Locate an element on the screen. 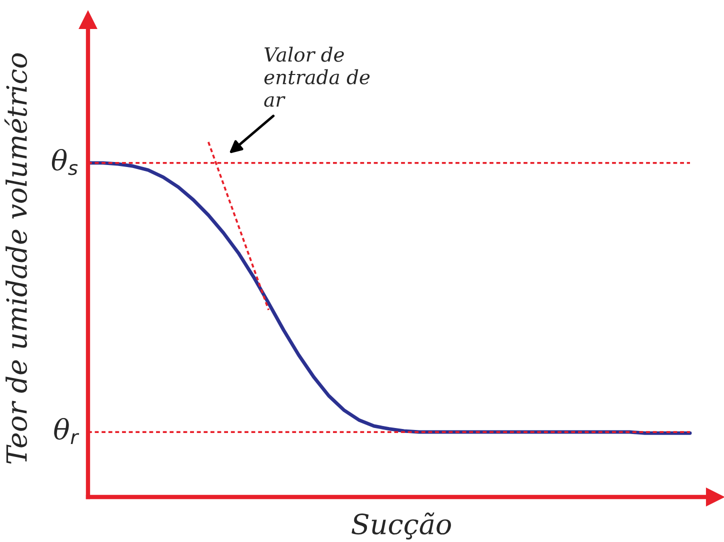  x-axis-title: Sucção is located at coordinates (401, 526).